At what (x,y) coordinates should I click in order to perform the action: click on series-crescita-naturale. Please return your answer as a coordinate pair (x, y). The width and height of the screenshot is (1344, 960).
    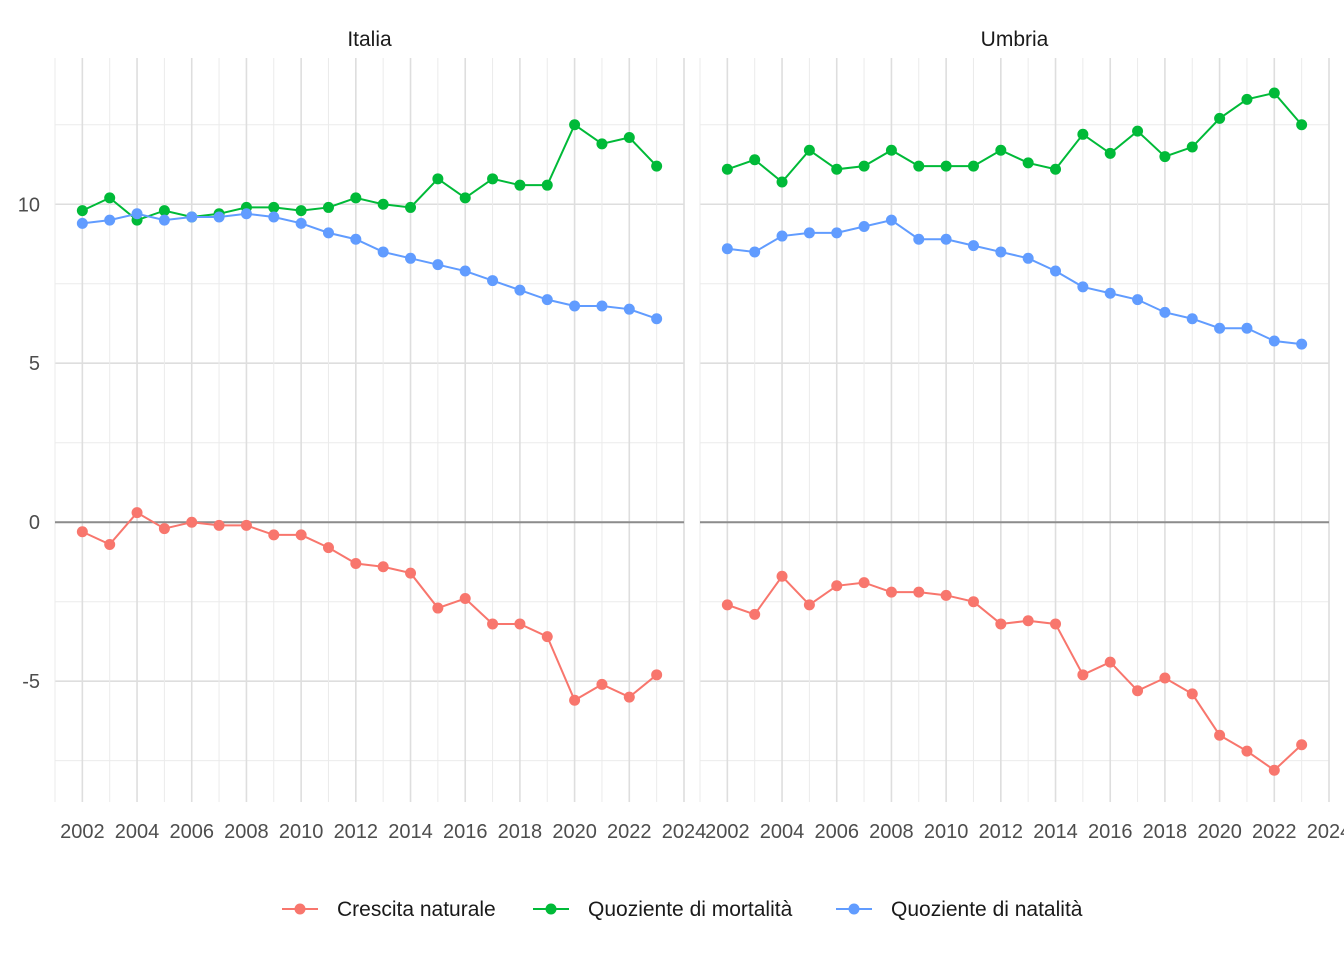
    Looking at the image, I should click on (1014, 673).